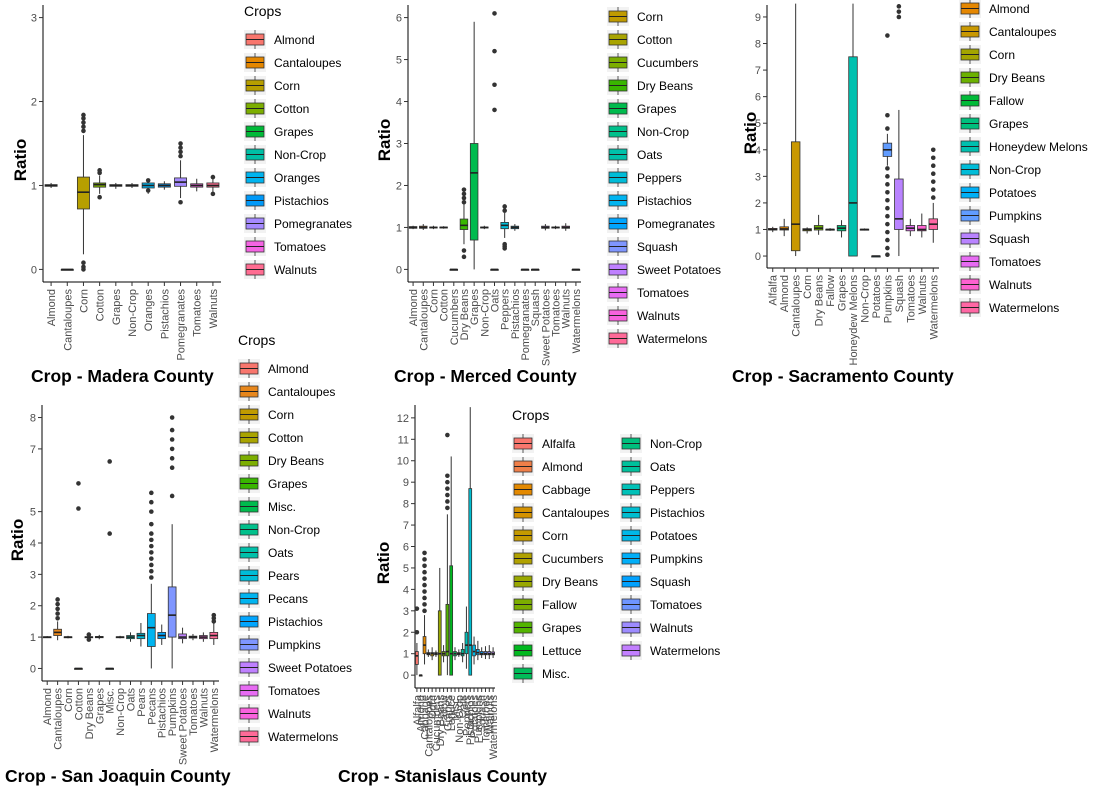  What do you see at coordinates (213, 185) in the screenshot?
I see `box-walnuts` at bounding box center [213, 185].